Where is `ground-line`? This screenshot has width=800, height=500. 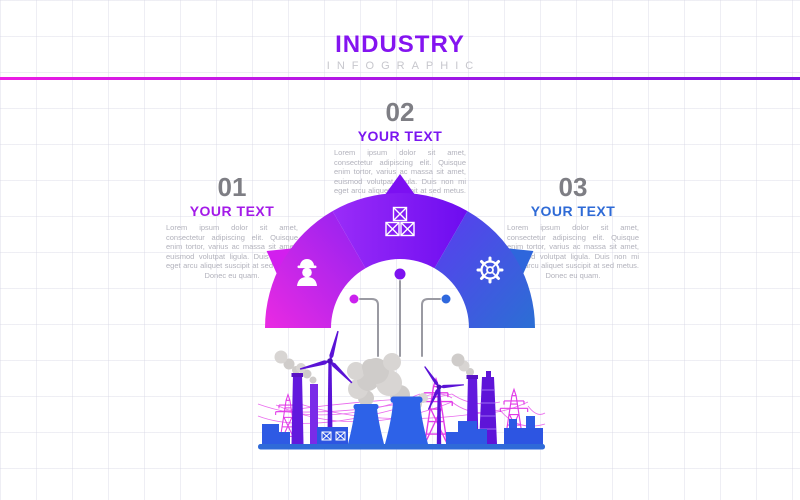
ground-line is located at coordinates (401, 447).